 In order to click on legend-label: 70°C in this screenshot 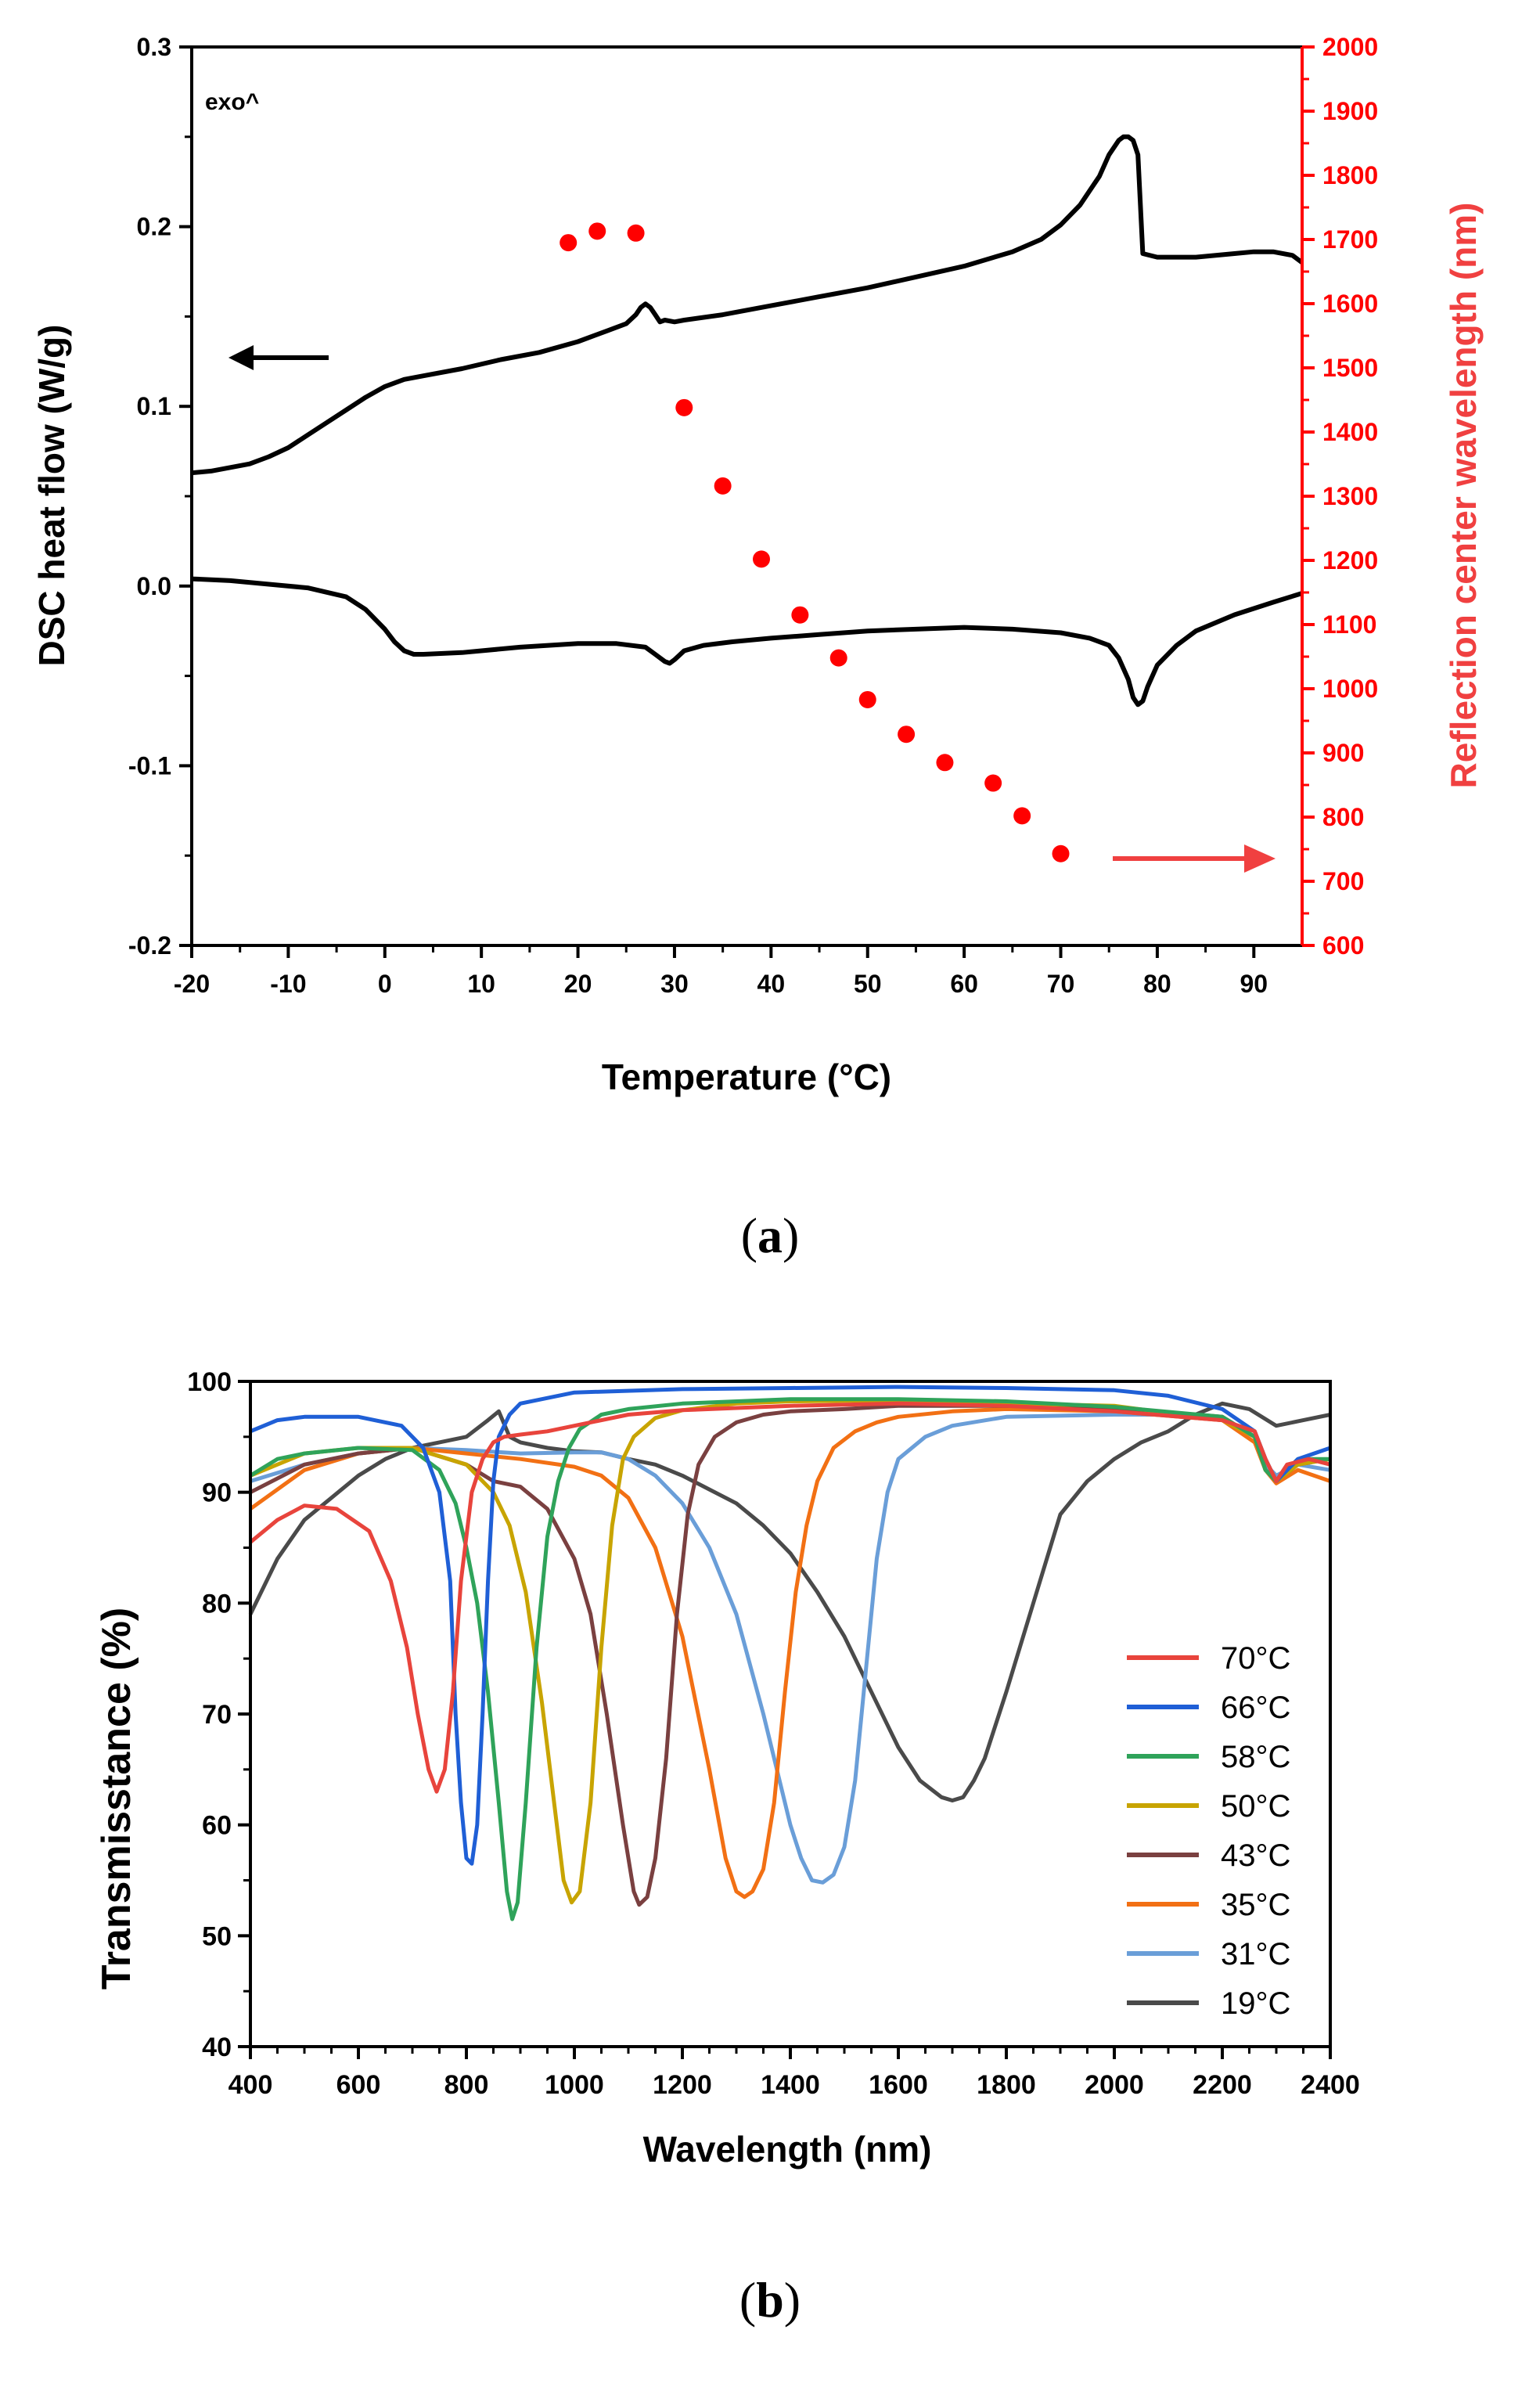, I will do `click(1255, 1658)`.